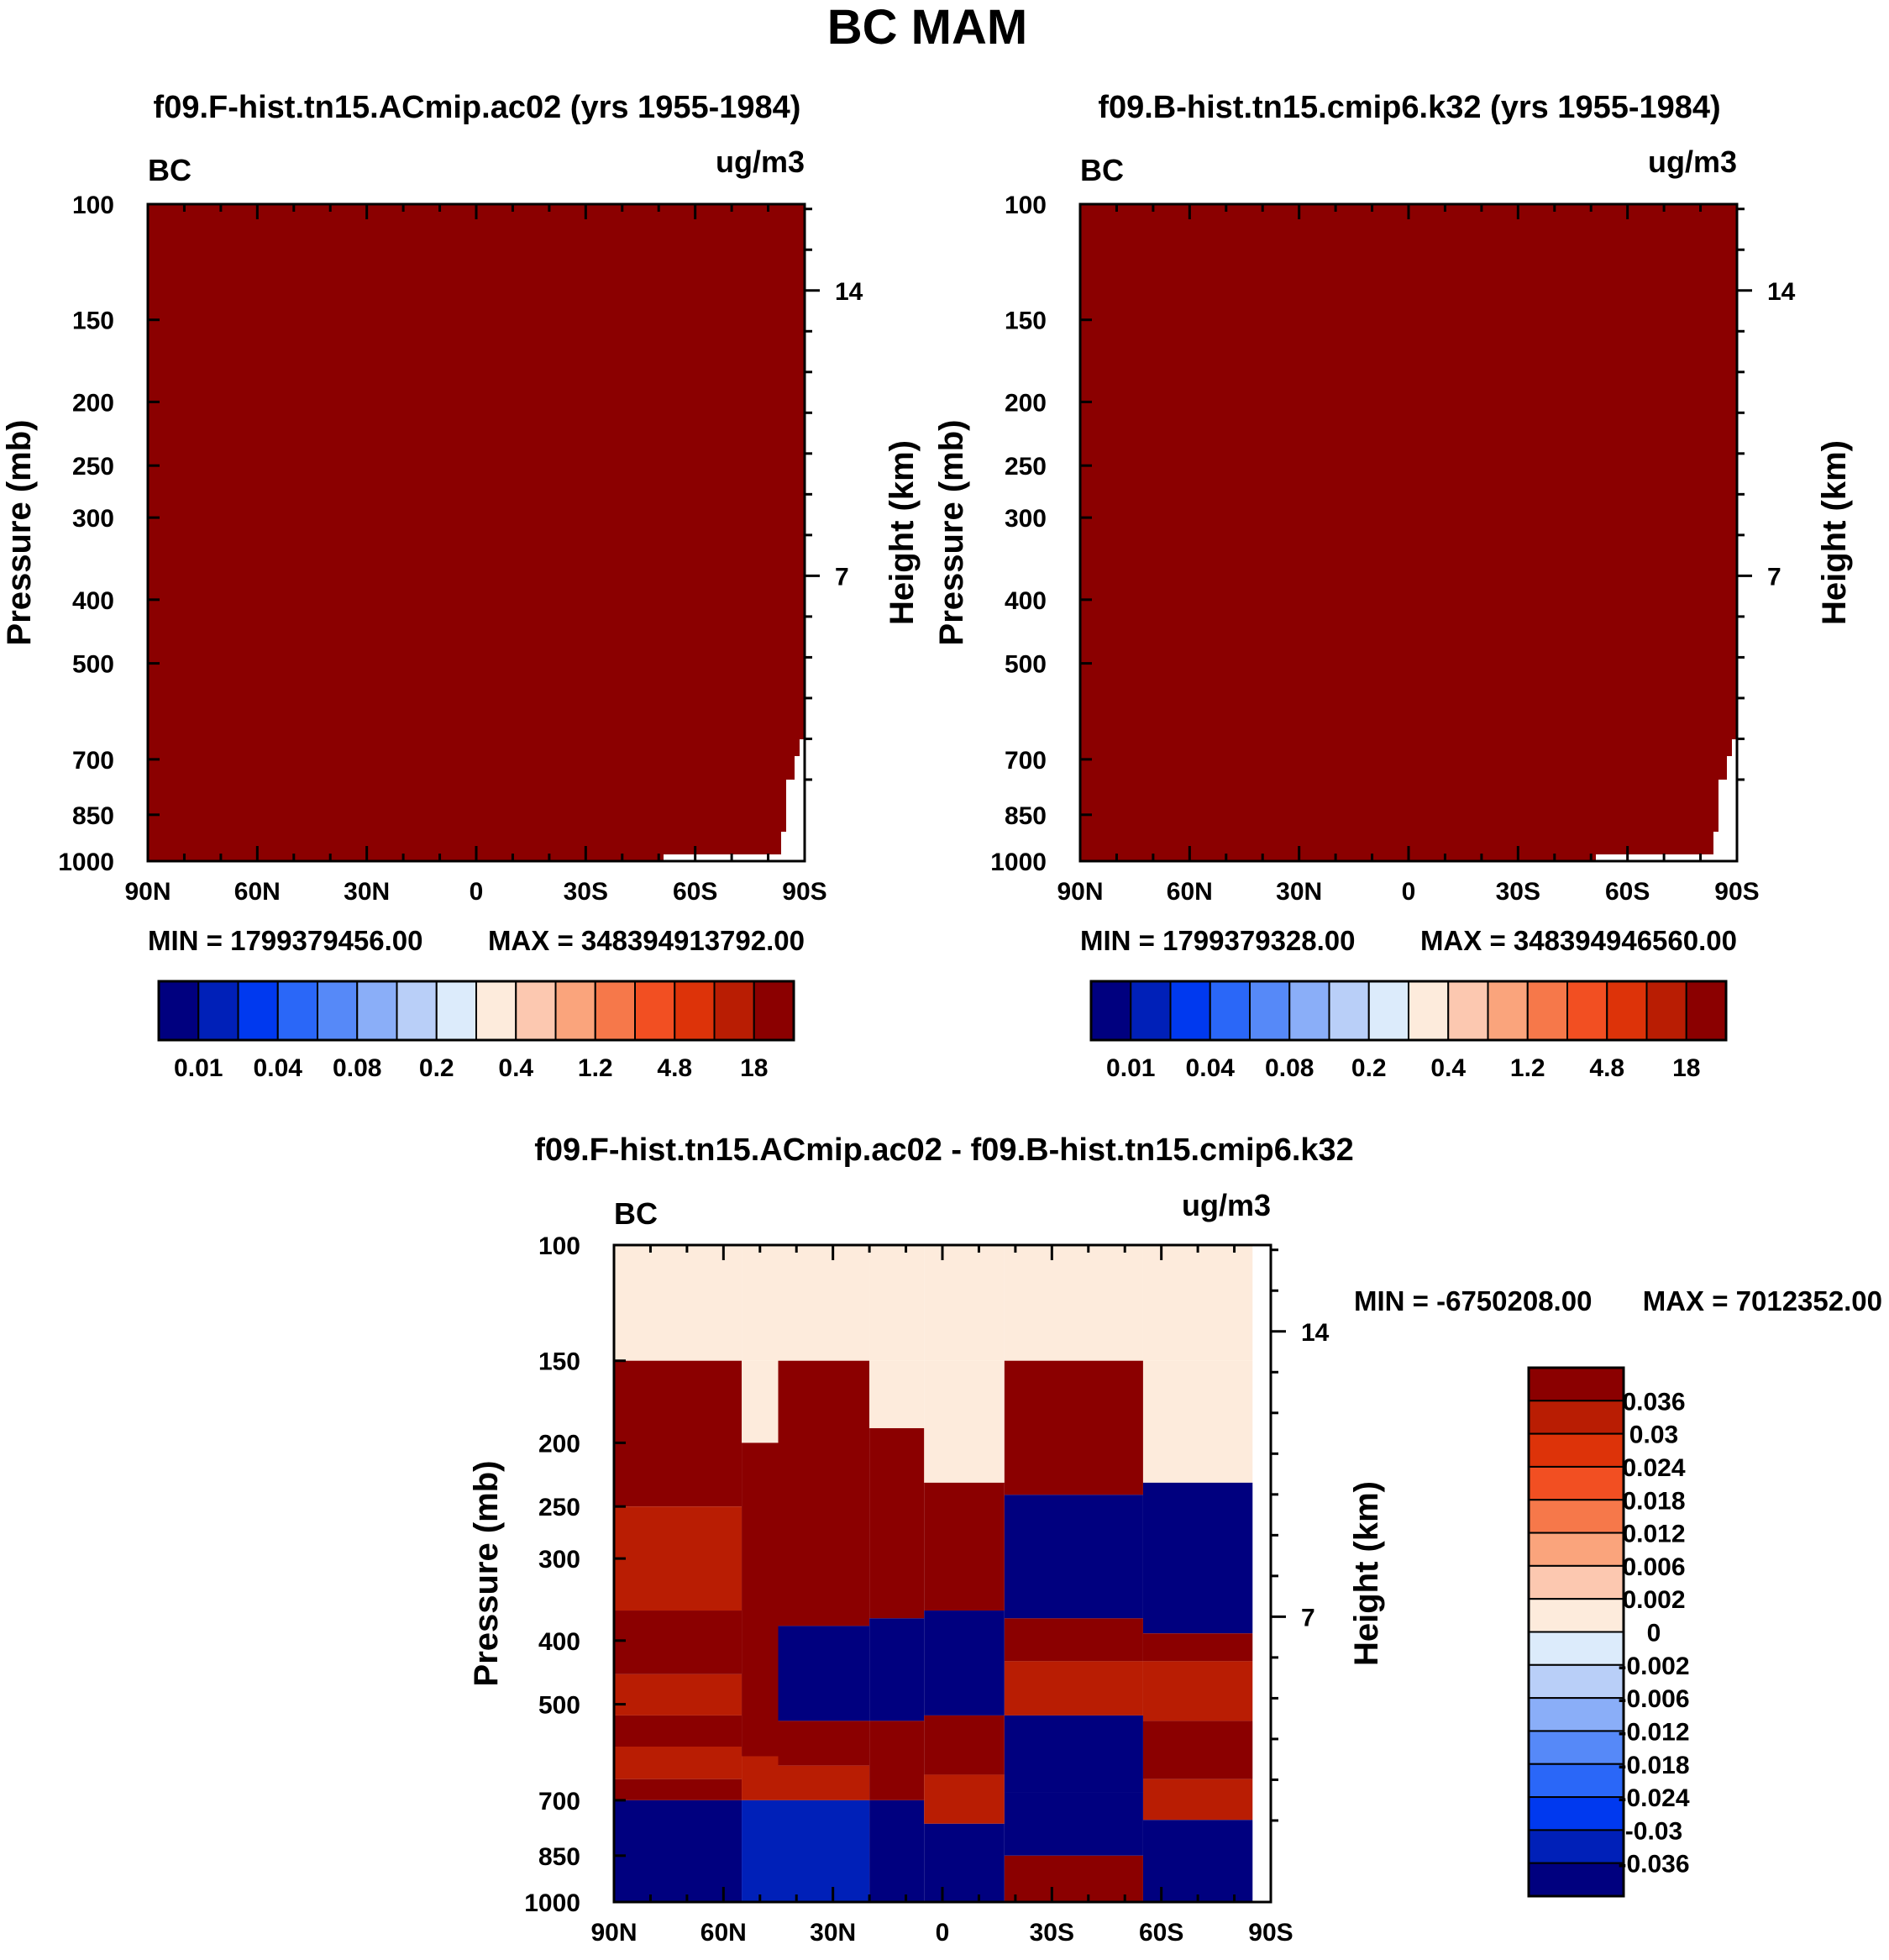 This screenshot has width=1889, height=1960. What do you see at coordinates (1130, 1068) in the screenshot?
I see `colorbar-label: 0.01` at bounding box center [1130, 1068].